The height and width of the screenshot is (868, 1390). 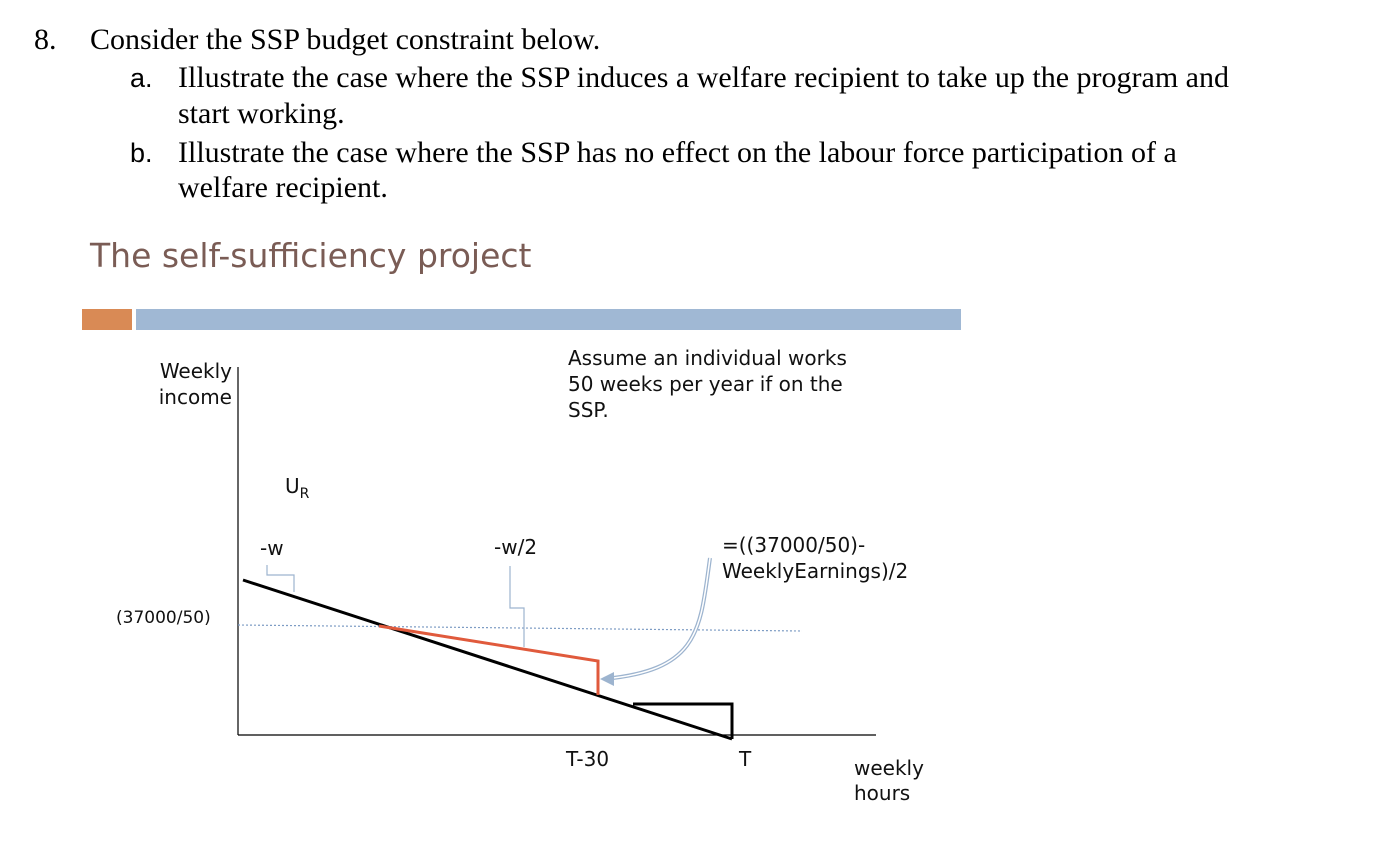 I want to click on title-accent-bar-orange, so click(x=107, y=319).